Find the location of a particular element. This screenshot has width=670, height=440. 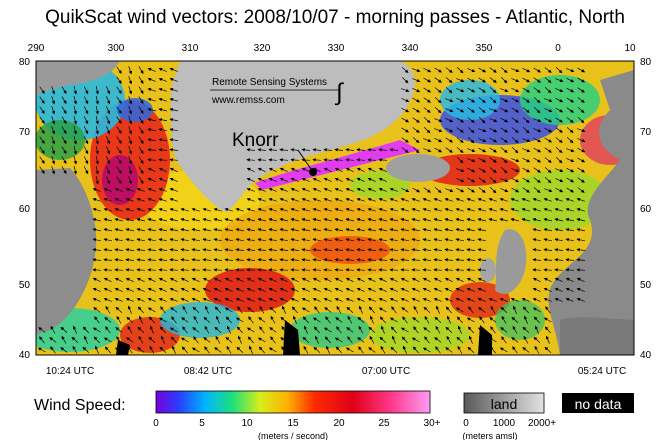

lat-tick: 70 is located at coordinates (25, 132).